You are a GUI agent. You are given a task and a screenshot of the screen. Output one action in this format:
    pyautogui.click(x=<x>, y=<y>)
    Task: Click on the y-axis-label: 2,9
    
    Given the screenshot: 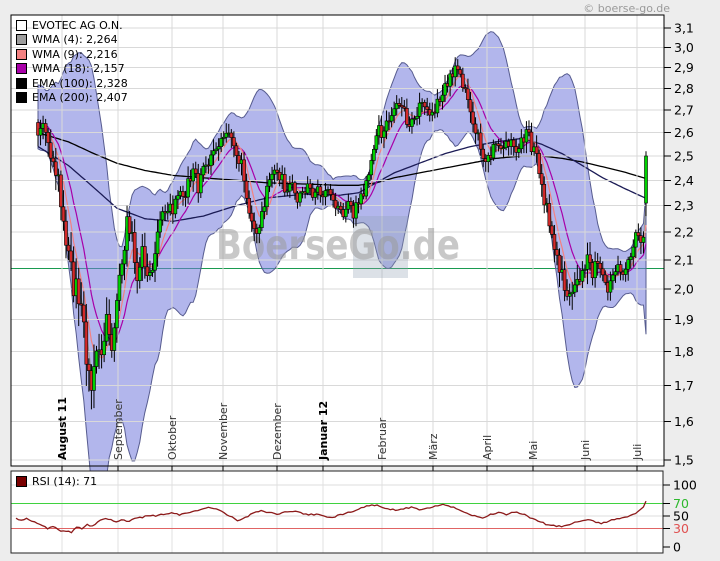 What is the action you would take?
    pyautogui.click(x=684, y=67)
    